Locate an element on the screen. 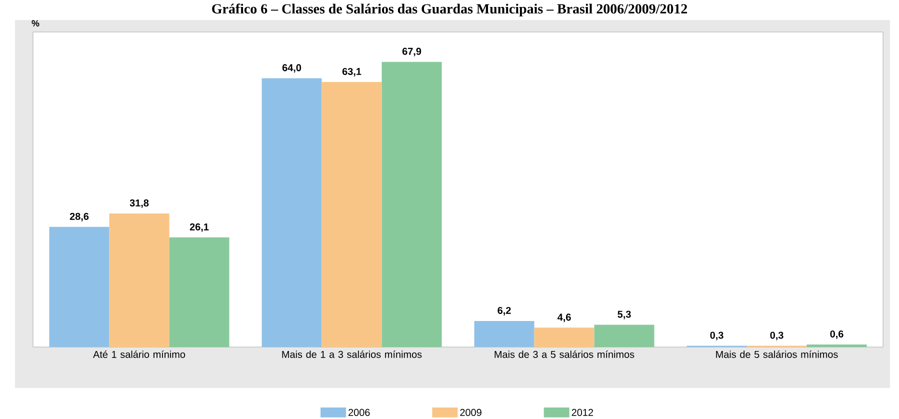 This screenshot has height=419, width=899. data-label: 64,0 is located at coordinates (292, 68).